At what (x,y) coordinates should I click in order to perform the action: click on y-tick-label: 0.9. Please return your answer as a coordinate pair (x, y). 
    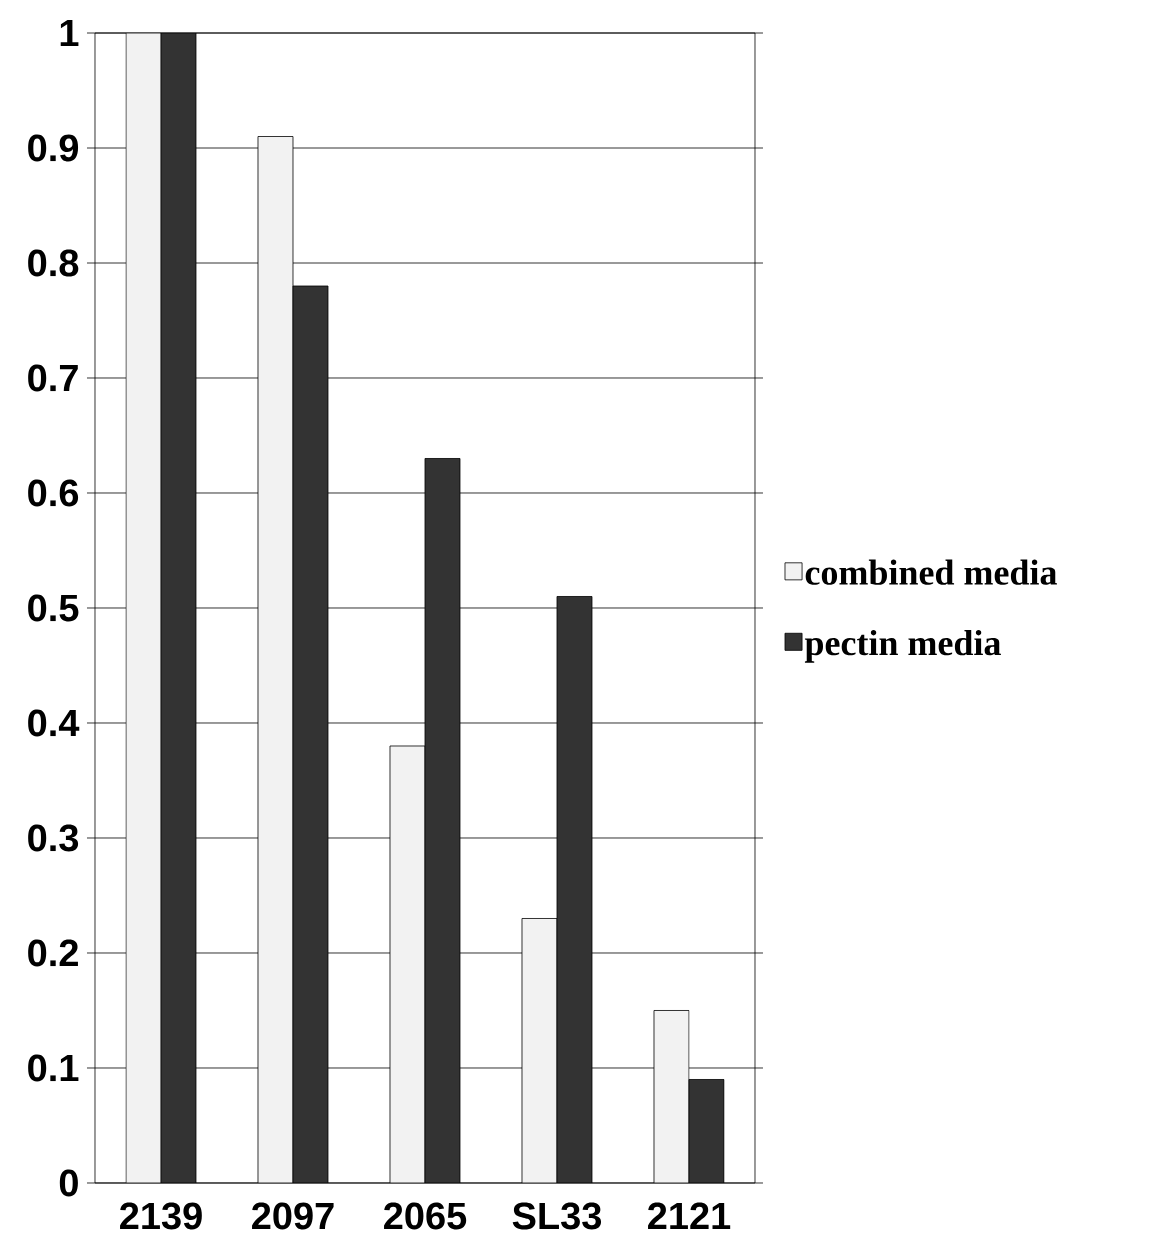
    Looking at the image, I should click on (53, 148).